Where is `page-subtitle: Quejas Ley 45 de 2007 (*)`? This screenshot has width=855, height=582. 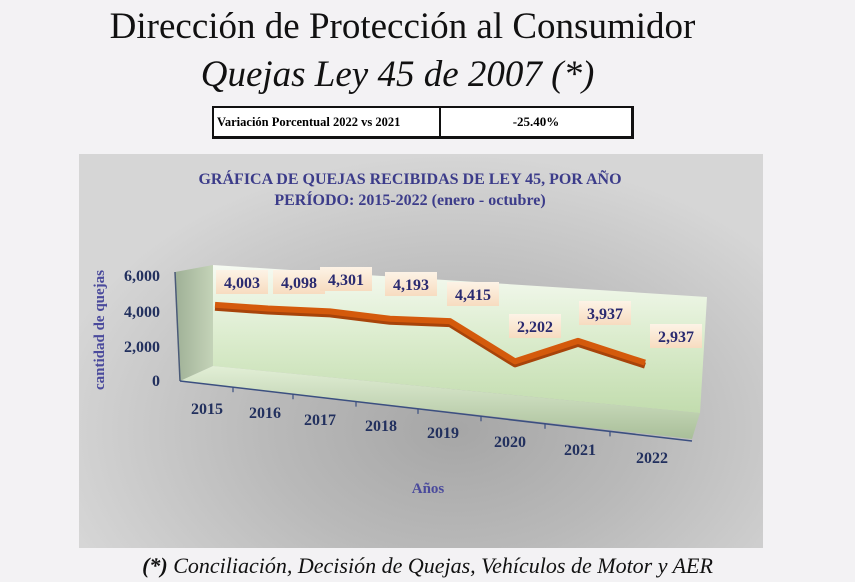 page-subtitle: Quejas Ley 45 de 2007 (*) is located at coordinates (397, 74).